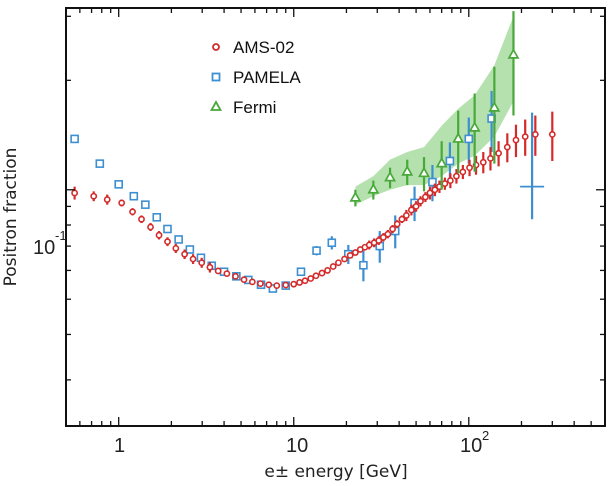 The image size is (615, 486). What do you see at coordinates (254, 107) in the screenshot?
I see `legend-fermi-label: Fermi` at bounding box center [254, 107].